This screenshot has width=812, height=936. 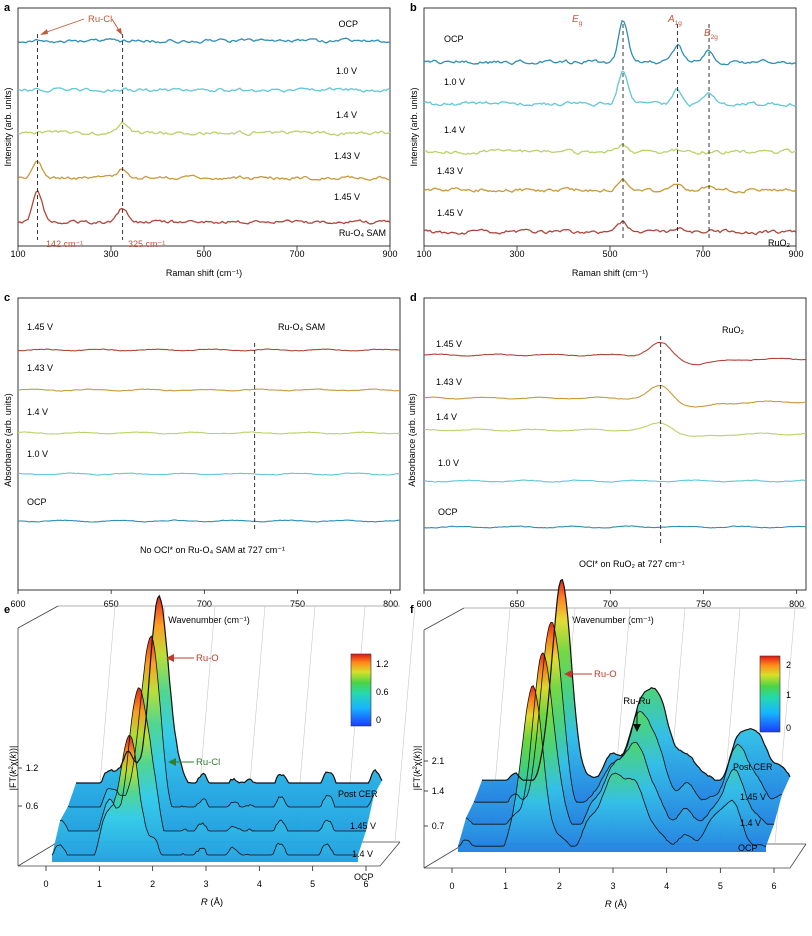 I want to click on note-label: OCl* on RuO₂ at 727 cm⁻¹, so click(x=632, y=564).